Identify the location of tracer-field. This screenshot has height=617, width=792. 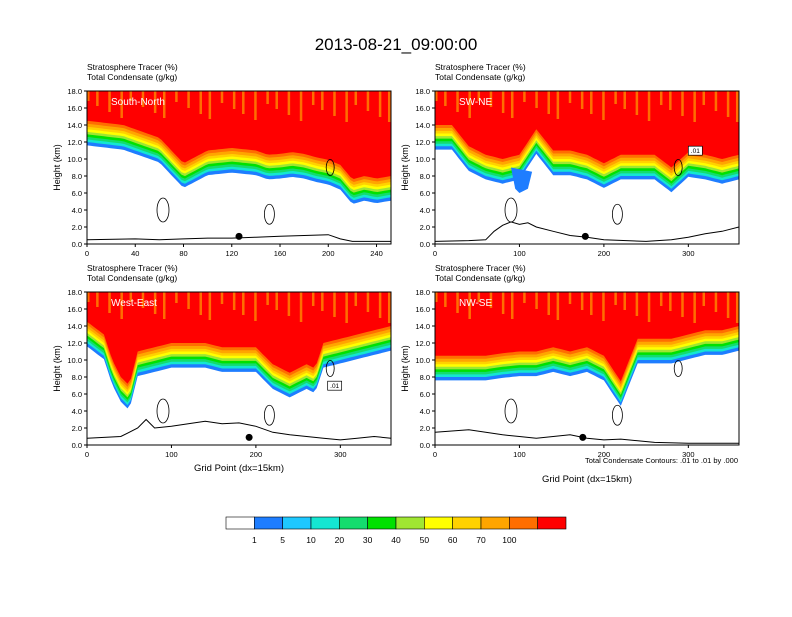
(239, 366).